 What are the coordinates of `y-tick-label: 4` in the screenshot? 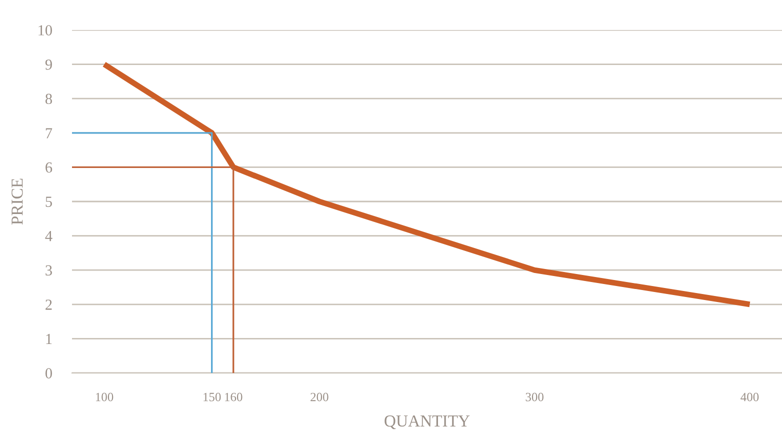 It's located at (48, 236).